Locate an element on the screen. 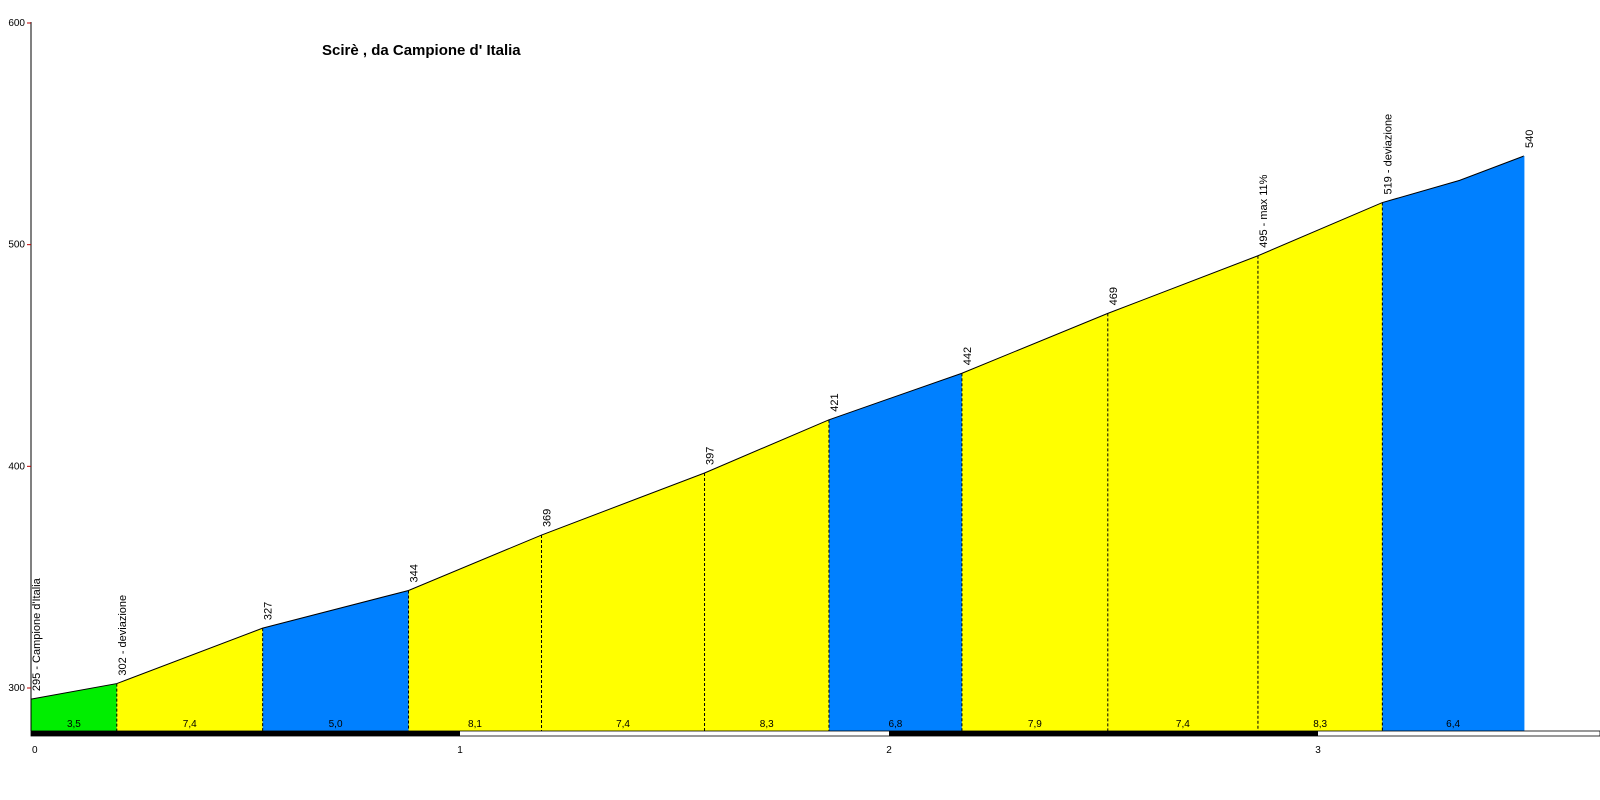 Image resolution: width=1600 pixels, height=800 pixels. point-label: 519 - deviazione is located at coordinates (1388, 154).